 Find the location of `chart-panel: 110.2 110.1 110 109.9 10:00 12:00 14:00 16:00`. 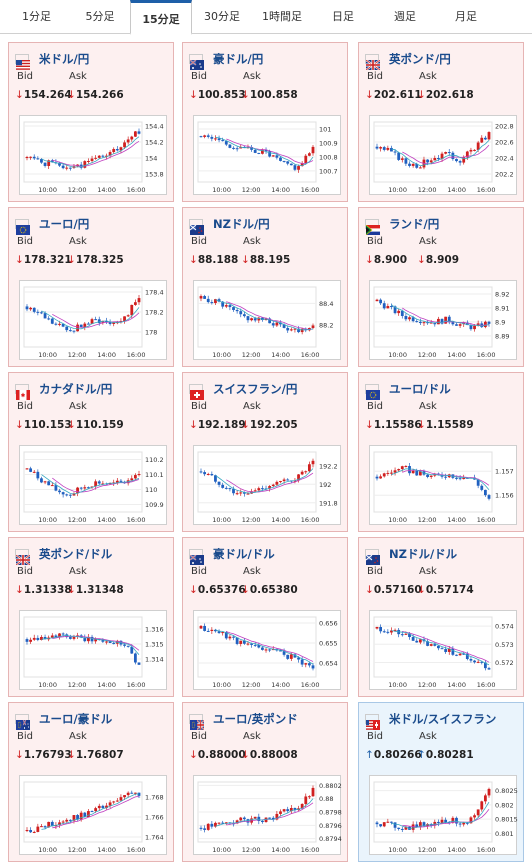

chart-panel: 110.2 110.1 110 109.9 10:00 12:00 14:00 16:00 is located at coordinates (93, 485).